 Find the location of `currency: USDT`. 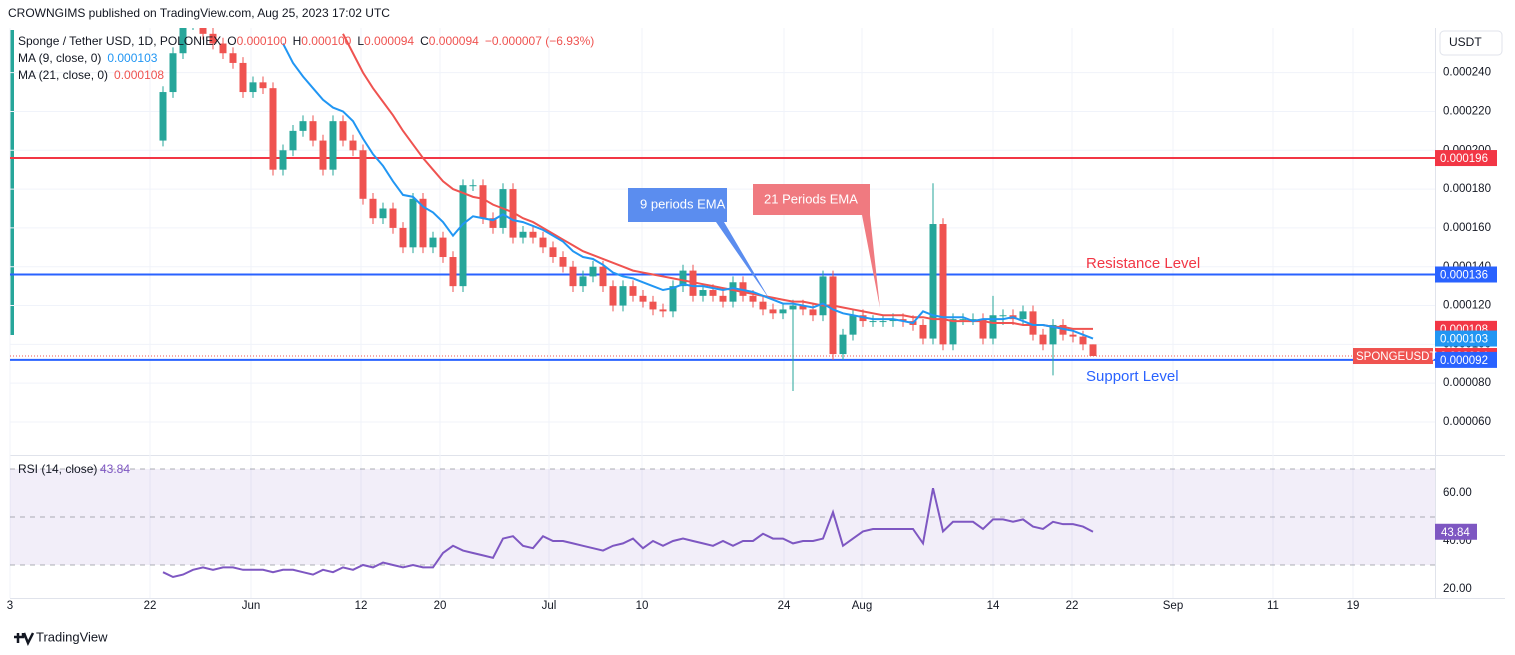

currency: USDT is located at coordinates (1465, 42).